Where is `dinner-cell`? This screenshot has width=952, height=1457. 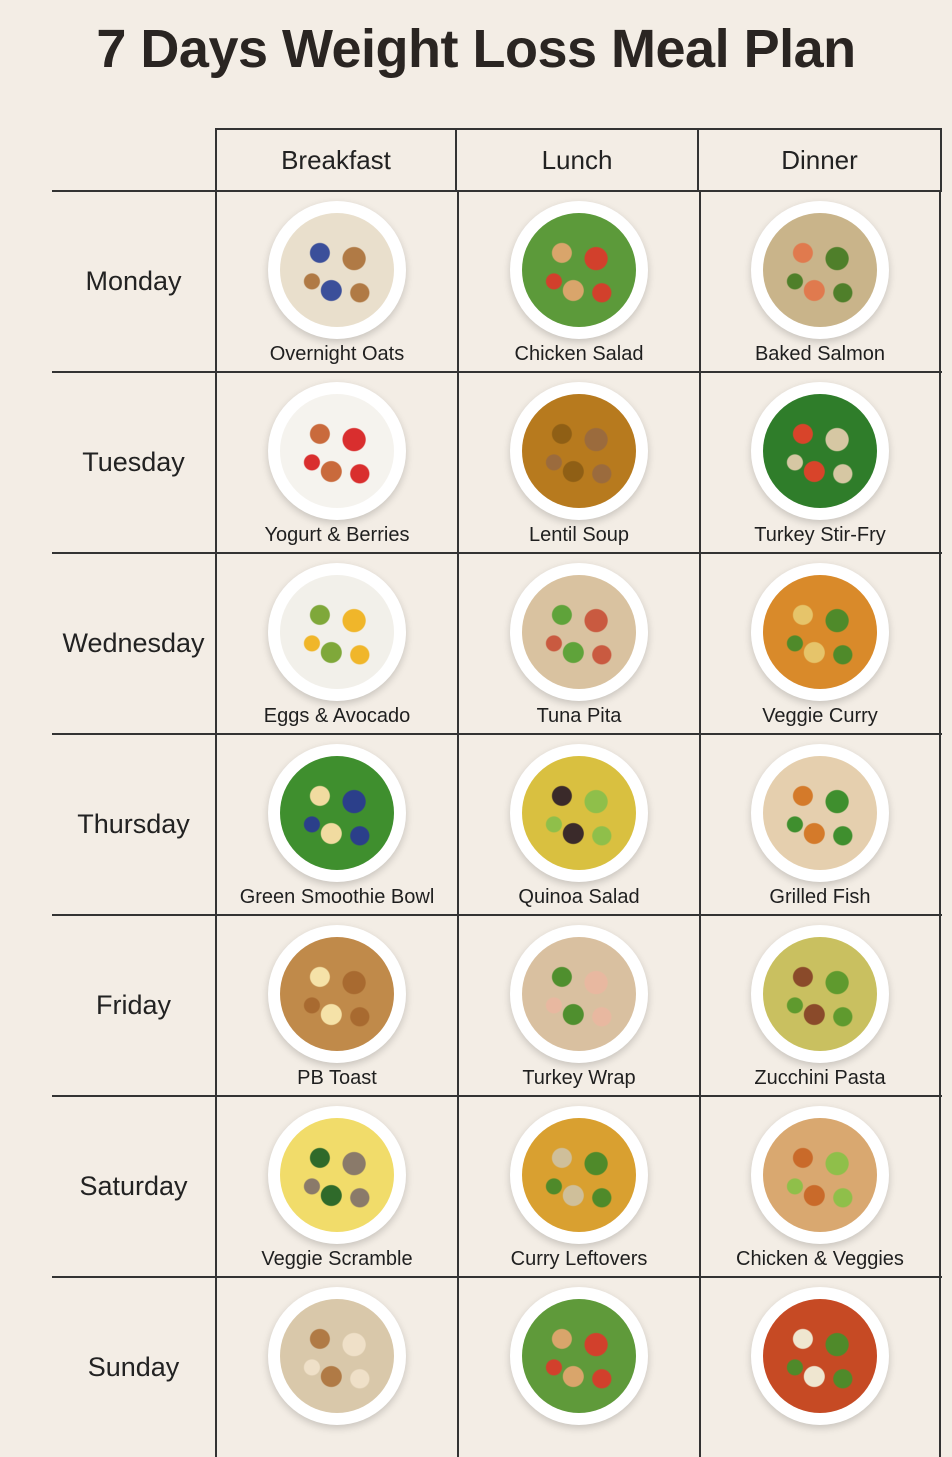
dinner-cell is located at coordinates (820, 1367).